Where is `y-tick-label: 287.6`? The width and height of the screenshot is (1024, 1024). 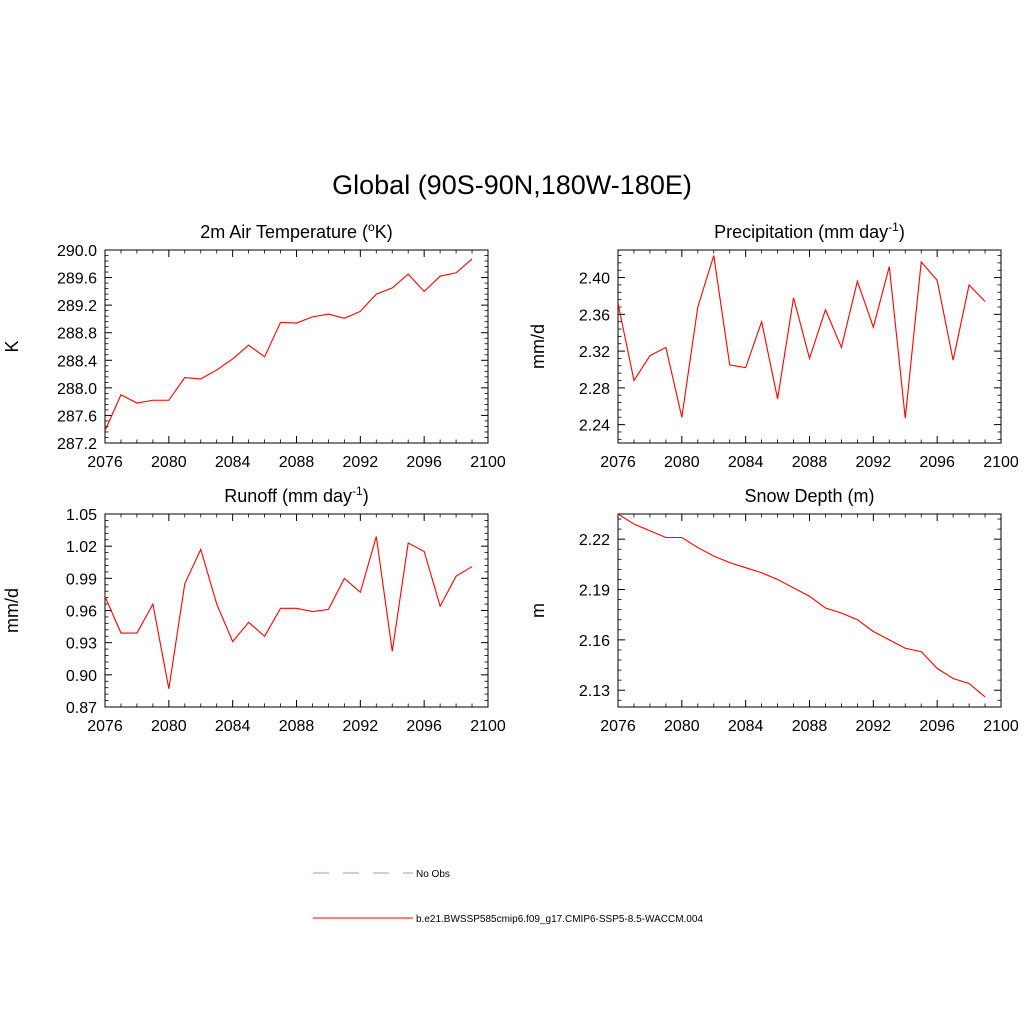 y-tick-label: 287.6 is located at coordinates (77, 416).